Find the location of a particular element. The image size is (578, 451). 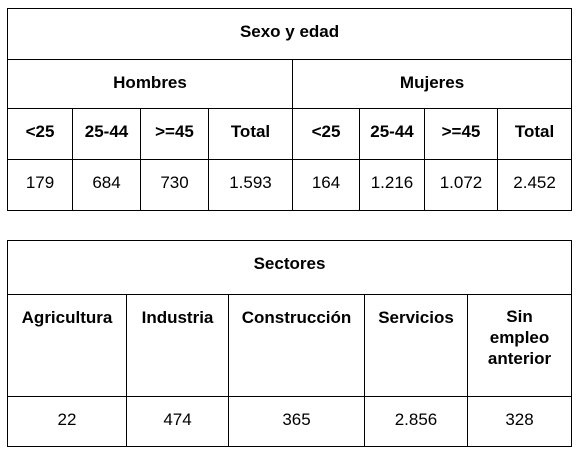

table-cell: 328 is located at coordinates (519, 421).